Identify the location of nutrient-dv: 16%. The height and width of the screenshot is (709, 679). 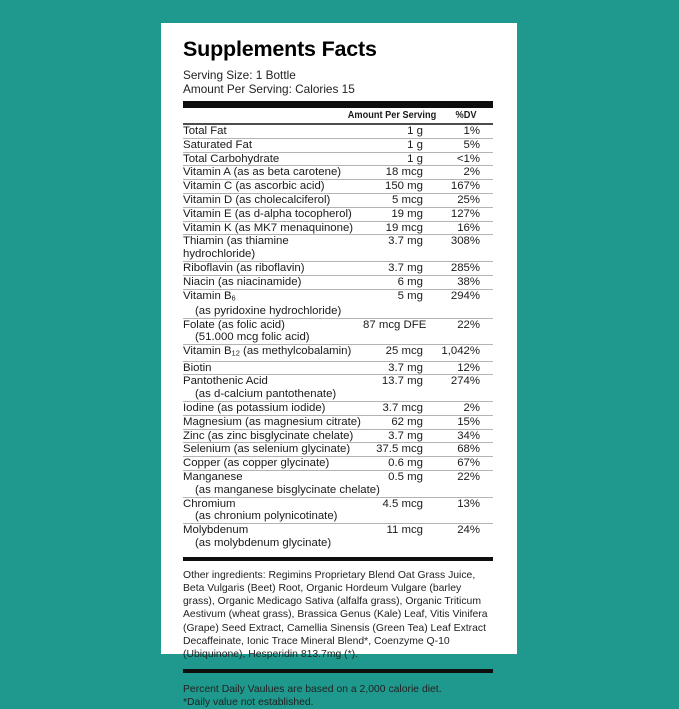
(468, 227).